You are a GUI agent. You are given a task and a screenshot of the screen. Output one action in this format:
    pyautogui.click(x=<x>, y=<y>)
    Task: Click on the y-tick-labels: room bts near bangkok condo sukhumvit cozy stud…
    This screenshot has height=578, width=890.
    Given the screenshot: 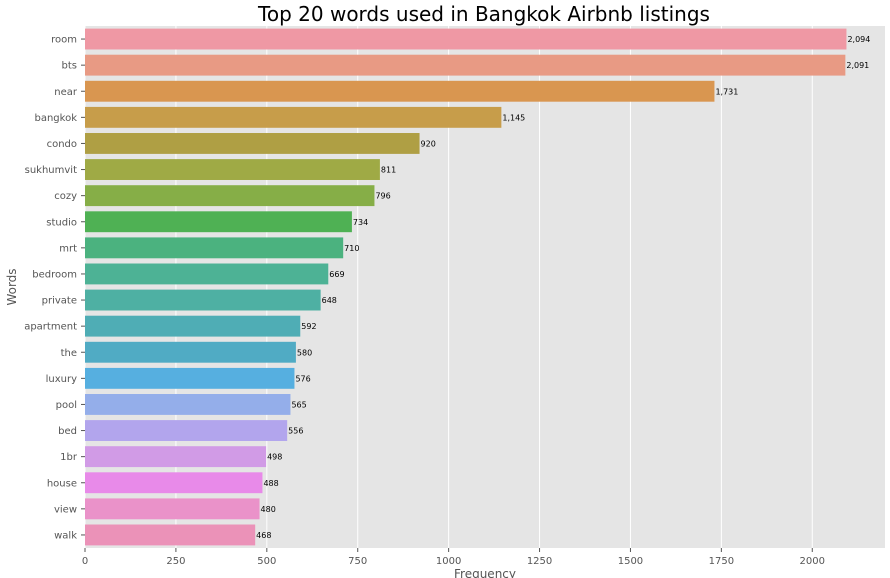 What is the action you would take?
    pyautogui.click(x=54, y=288)
    